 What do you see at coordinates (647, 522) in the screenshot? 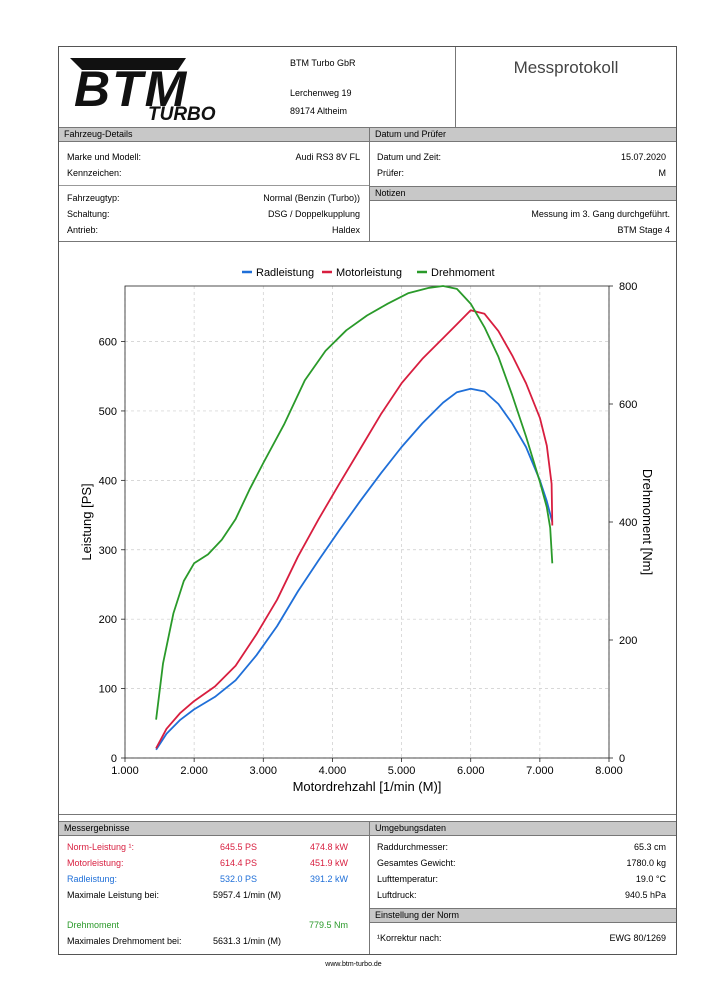
I see `y2-axis-label: Drehmoment [Nm]` at bounding box center [647, 522].